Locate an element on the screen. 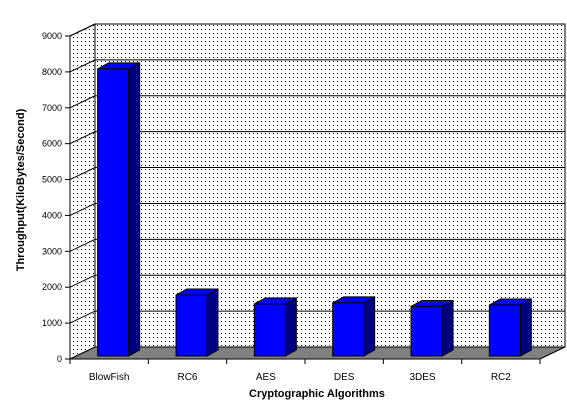  y-tick-label: 7000 is located at coordinates (52, 108).